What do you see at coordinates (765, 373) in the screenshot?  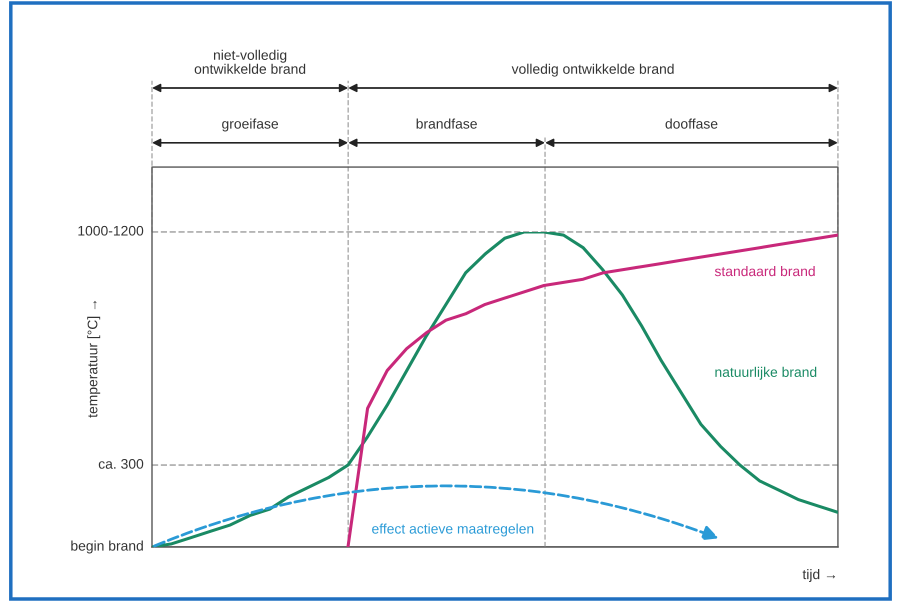 I see `text: natuurlijke brand` at bounding box center [765, 373].